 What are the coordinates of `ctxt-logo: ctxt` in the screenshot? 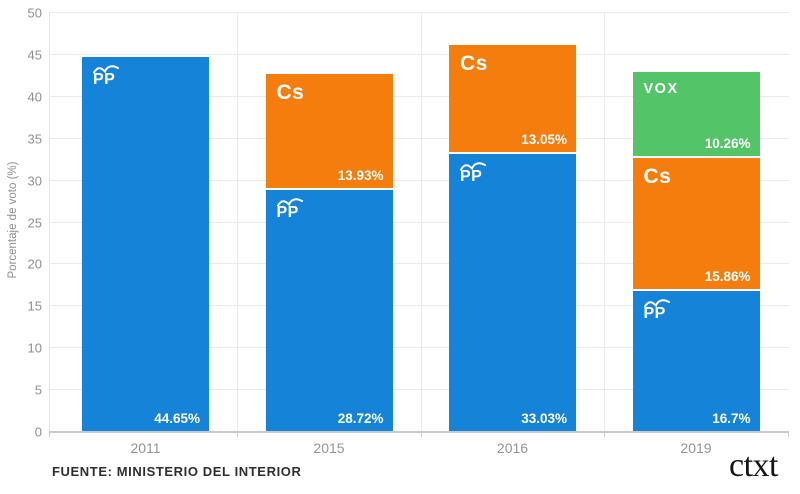 It's located at (753, 465).